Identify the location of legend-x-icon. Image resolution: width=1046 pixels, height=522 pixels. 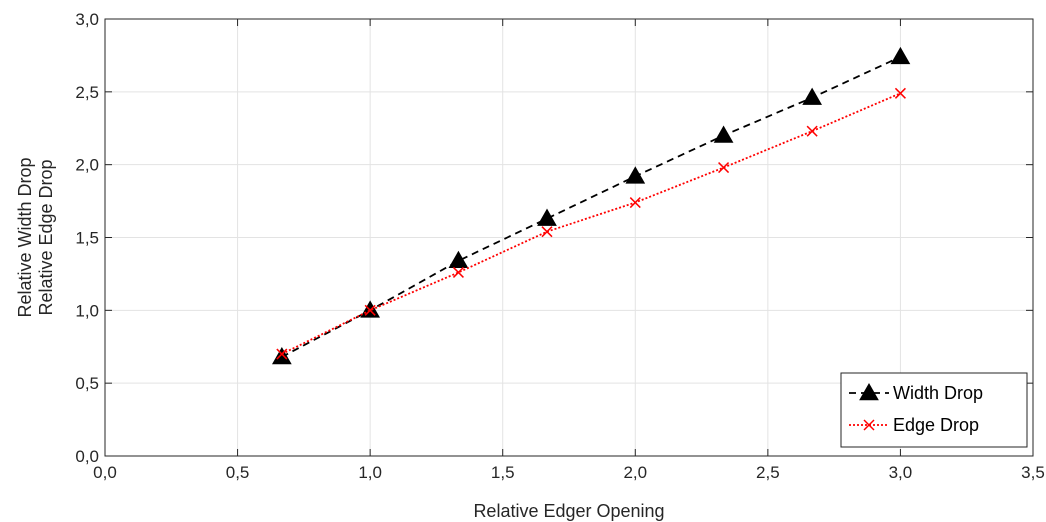
(869, 425).